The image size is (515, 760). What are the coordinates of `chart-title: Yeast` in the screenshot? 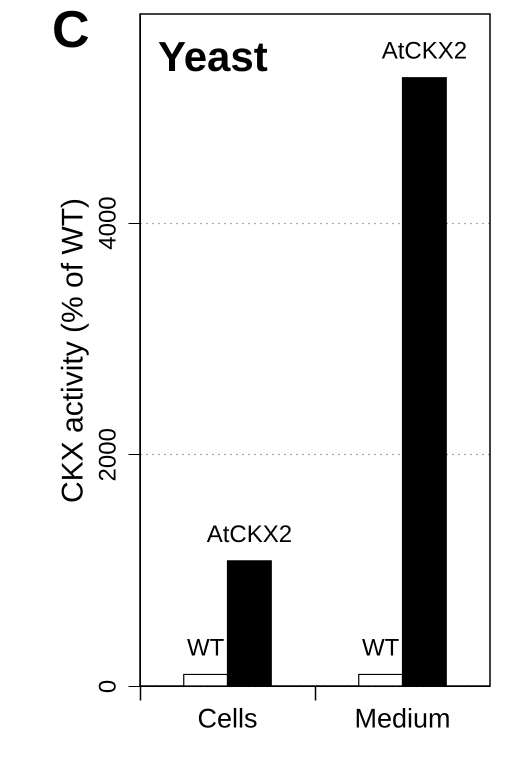 It's located at (213, 56).